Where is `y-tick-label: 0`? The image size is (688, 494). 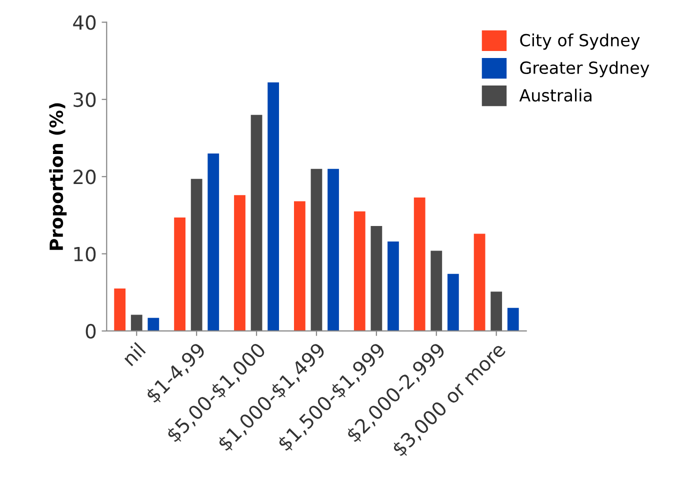
y-tick-label: 0 is located at coordinates (91, 331).